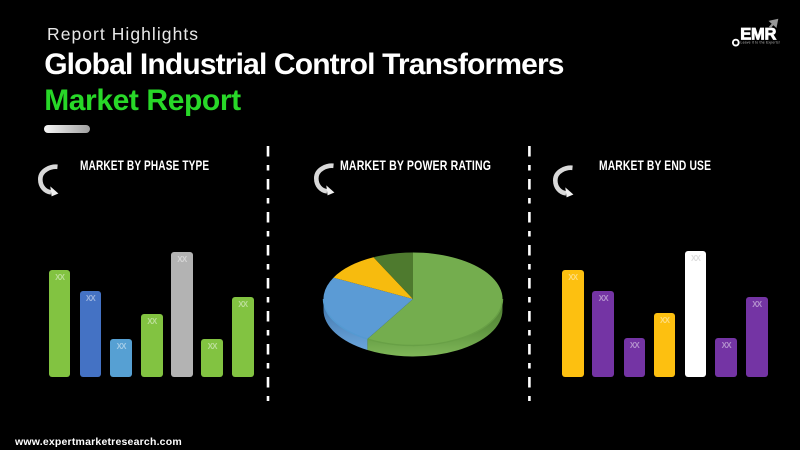  Describe the element at coordinates (760, 43) in the screenshot. I see `svg-text: Leave it to the Experts!` at that location.